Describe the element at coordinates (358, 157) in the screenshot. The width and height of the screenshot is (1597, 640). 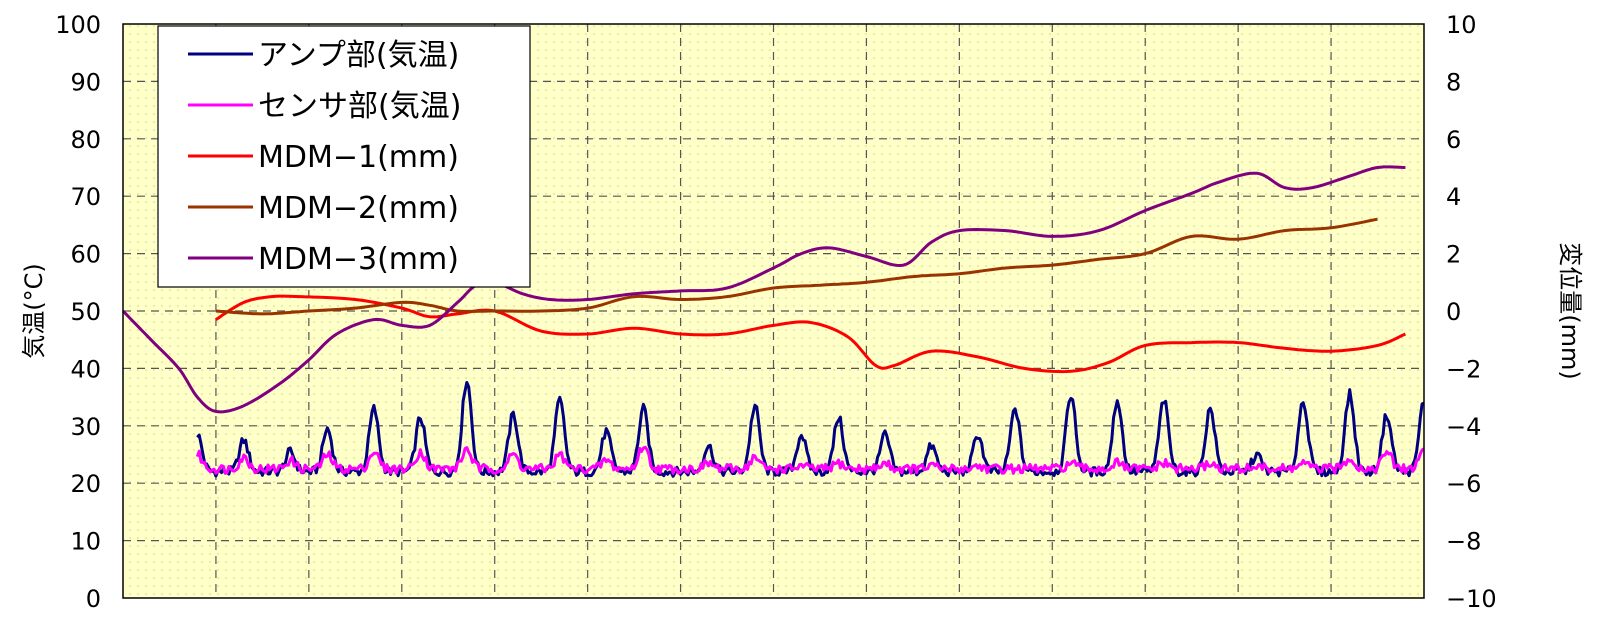
I see `legend-label: MDM−1(mm)` at that location.